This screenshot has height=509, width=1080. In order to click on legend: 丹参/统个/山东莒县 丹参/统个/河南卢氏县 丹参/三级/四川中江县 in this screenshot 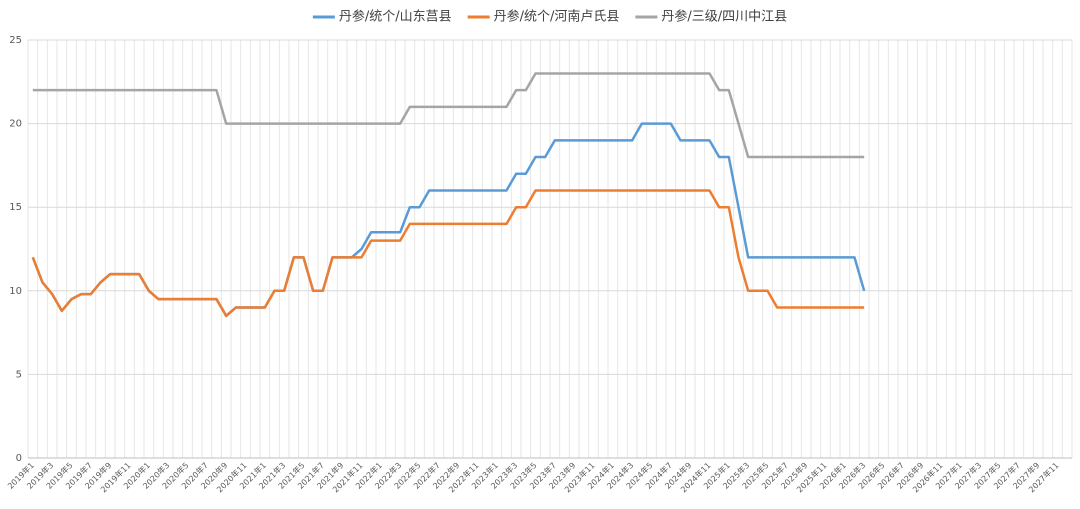, I will do `click(549, 17)`.